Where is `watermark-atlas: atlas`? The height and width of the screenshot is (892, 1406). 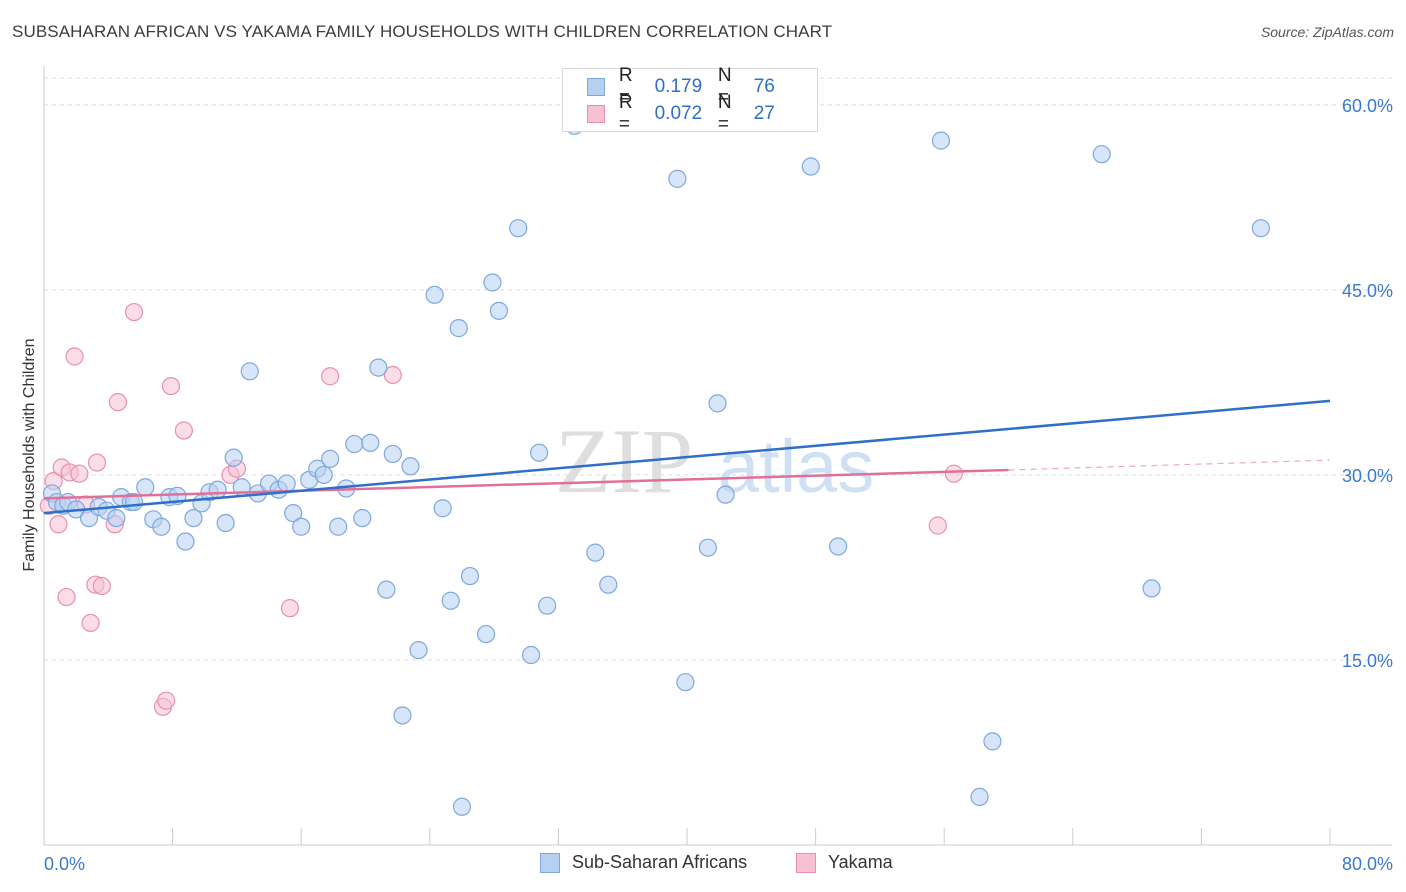
watermark-atlas: atlas is located at coordinates (796, 466).